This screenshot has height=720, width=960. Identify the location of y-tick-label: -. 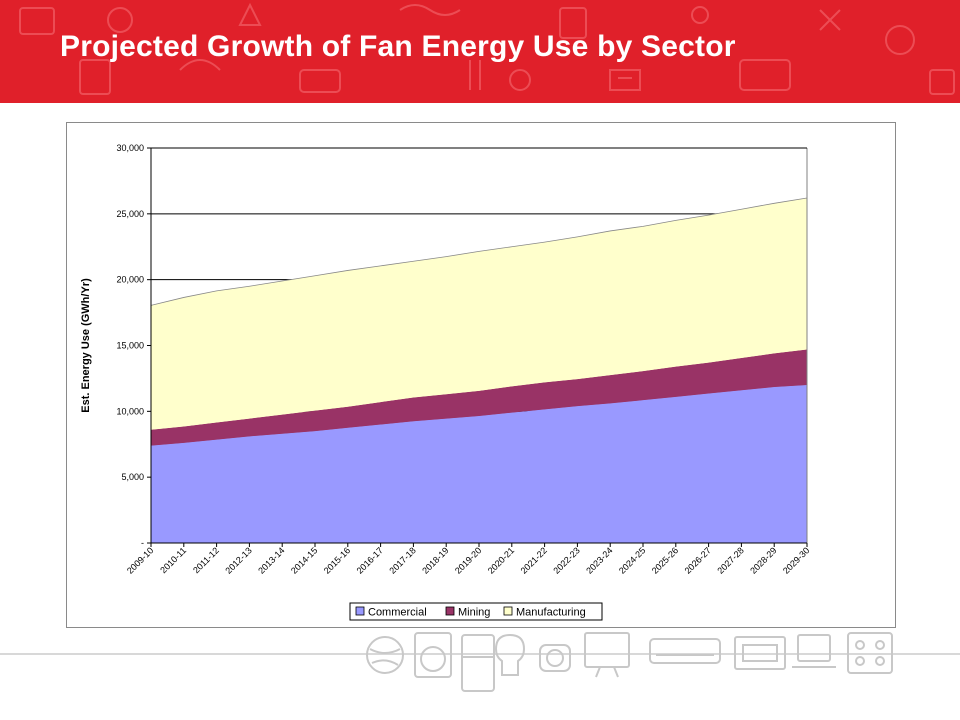
(142, 543).